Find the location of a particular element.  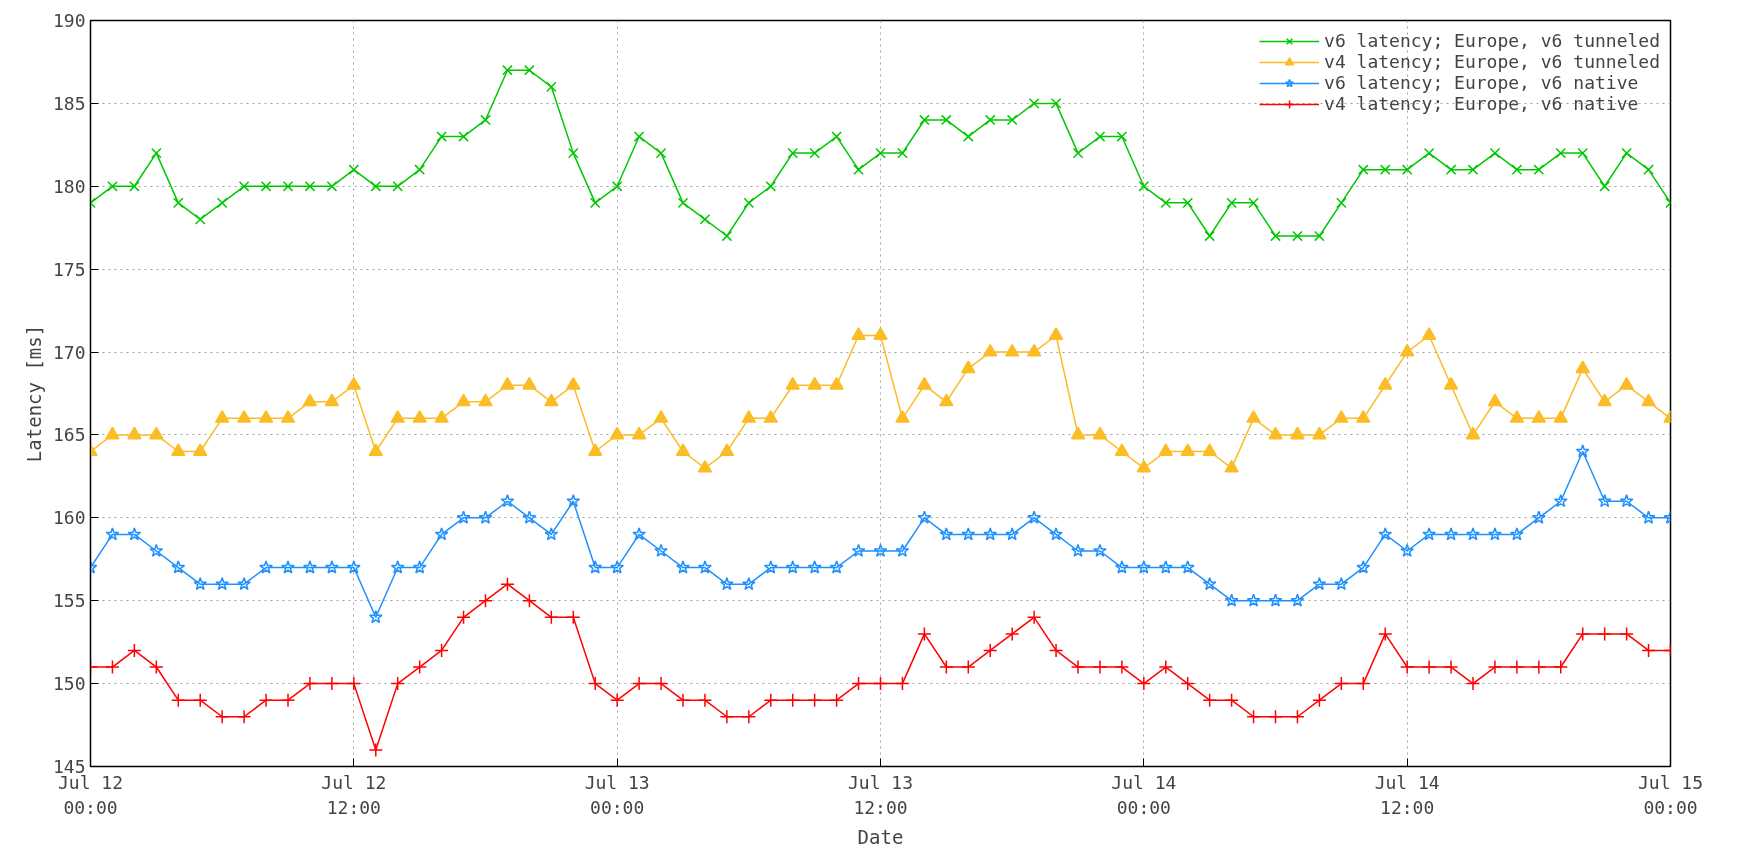

x-tick-label: Jul 13 00:00 is located at coordinates (617, 794).